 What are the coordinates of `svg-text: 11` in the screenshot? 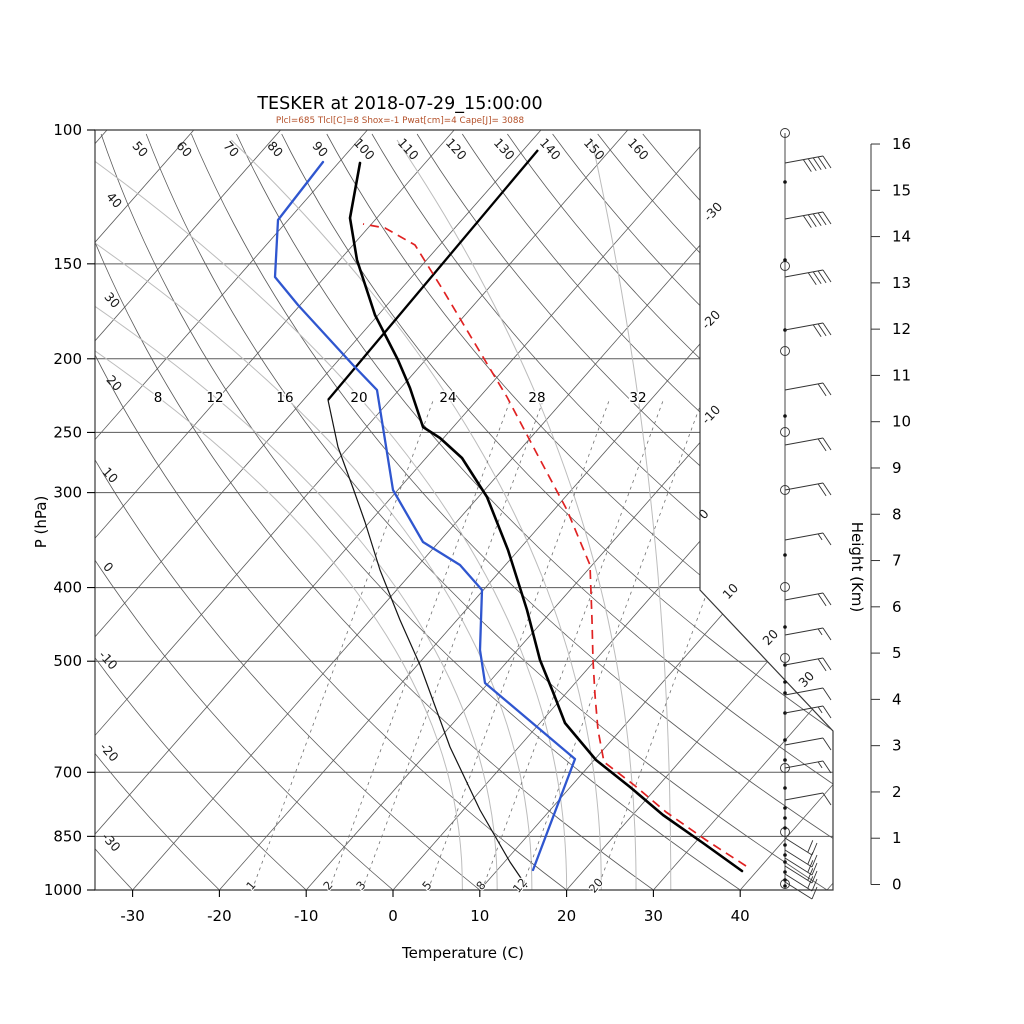 It's located at (901, 375).